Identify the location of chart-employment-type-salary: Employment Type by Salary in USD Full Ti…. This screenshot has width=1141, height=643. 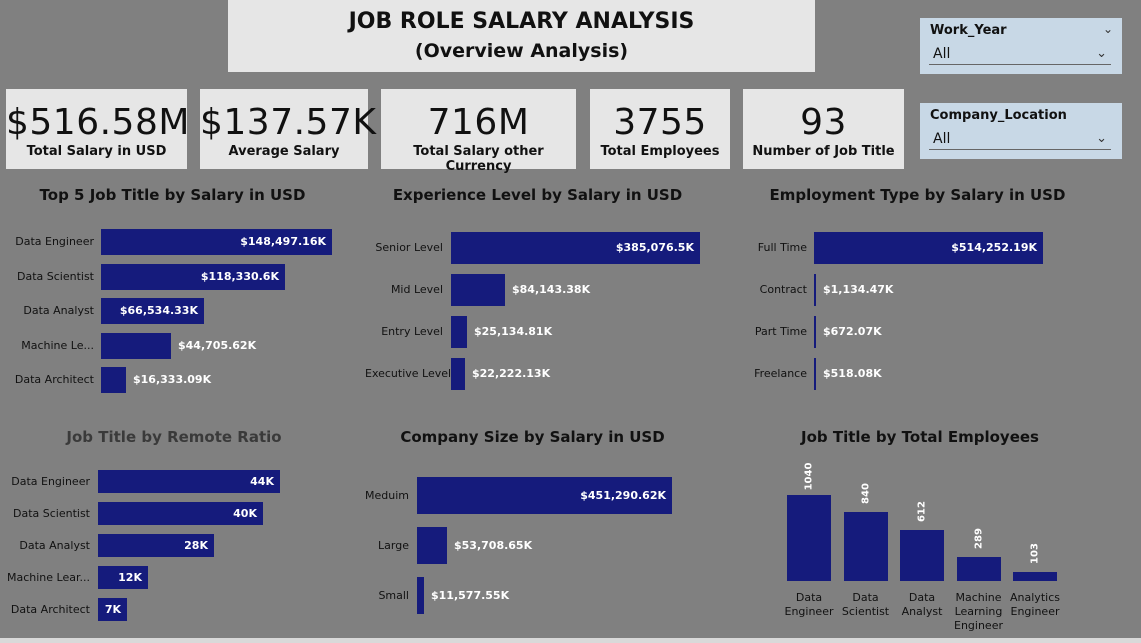
(940, 295).